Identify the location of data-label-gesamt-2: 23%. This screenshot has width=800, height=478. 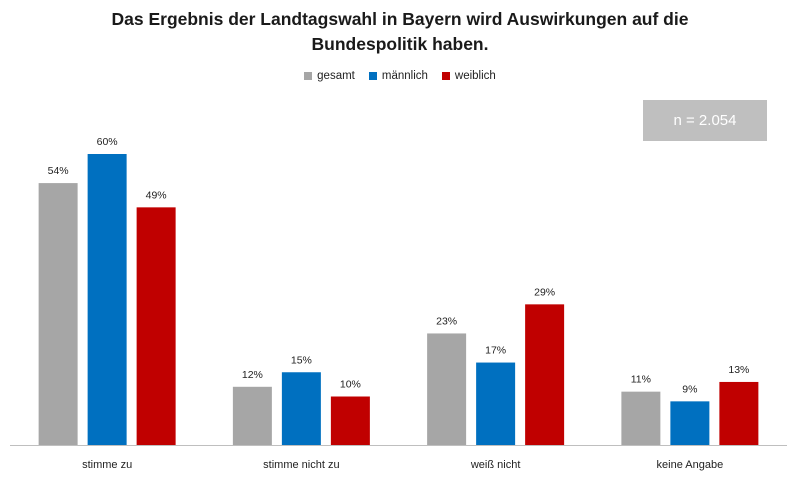
(446, 321).